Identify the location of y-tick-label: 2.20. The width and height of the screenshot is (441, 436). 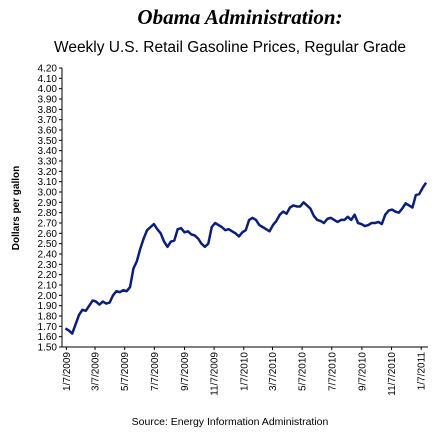
(48, 275).